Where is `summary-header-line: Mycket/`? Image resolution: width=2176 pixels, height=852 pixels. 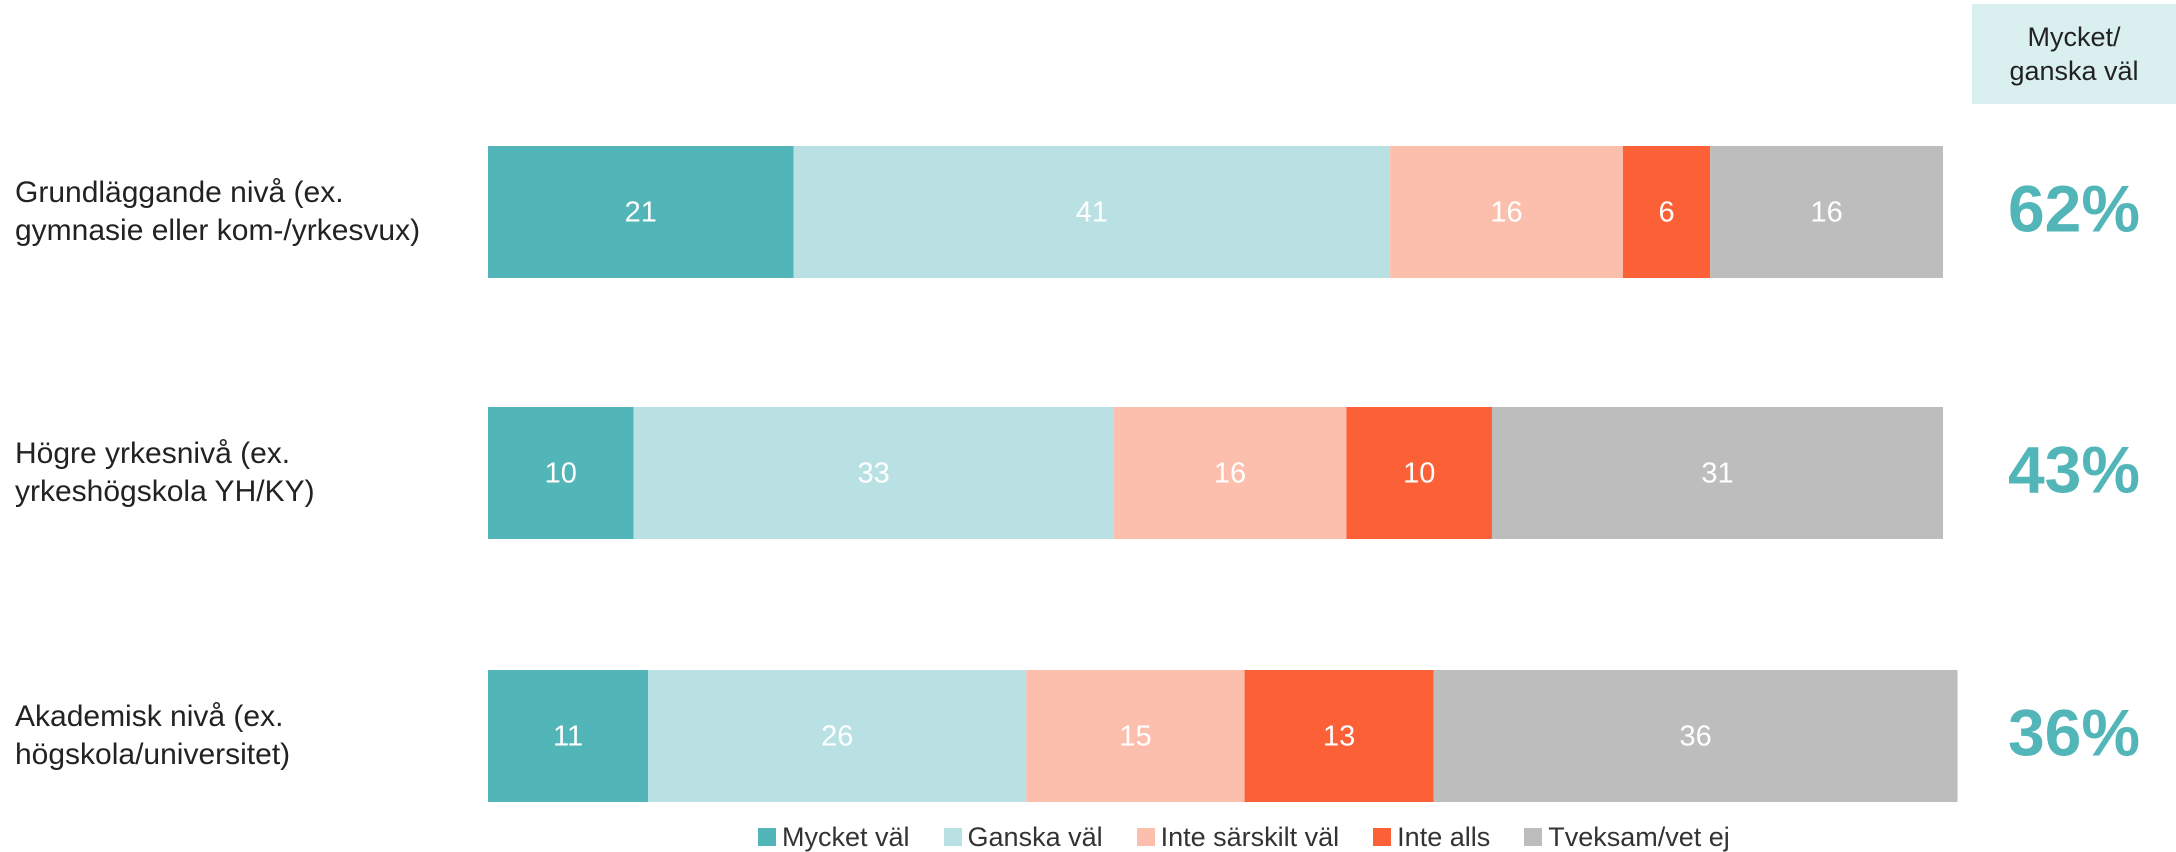 summary-header-line: Mycket/ is located at coordinates (2074, 37).